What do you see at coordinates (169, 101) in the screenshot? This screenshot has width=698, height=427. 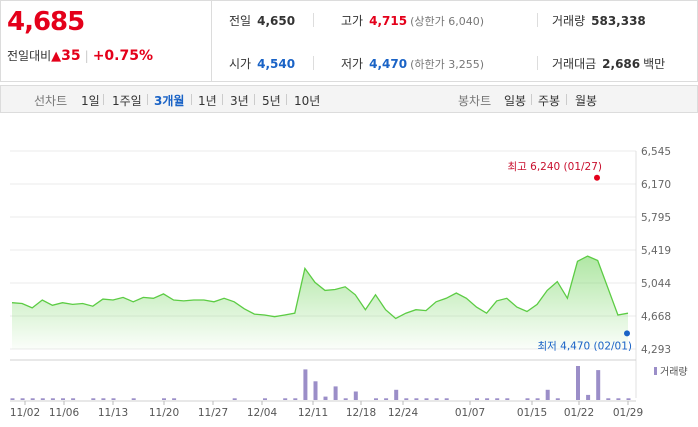 I see `period-3m: 3개월` at bounding box center [169, 101].